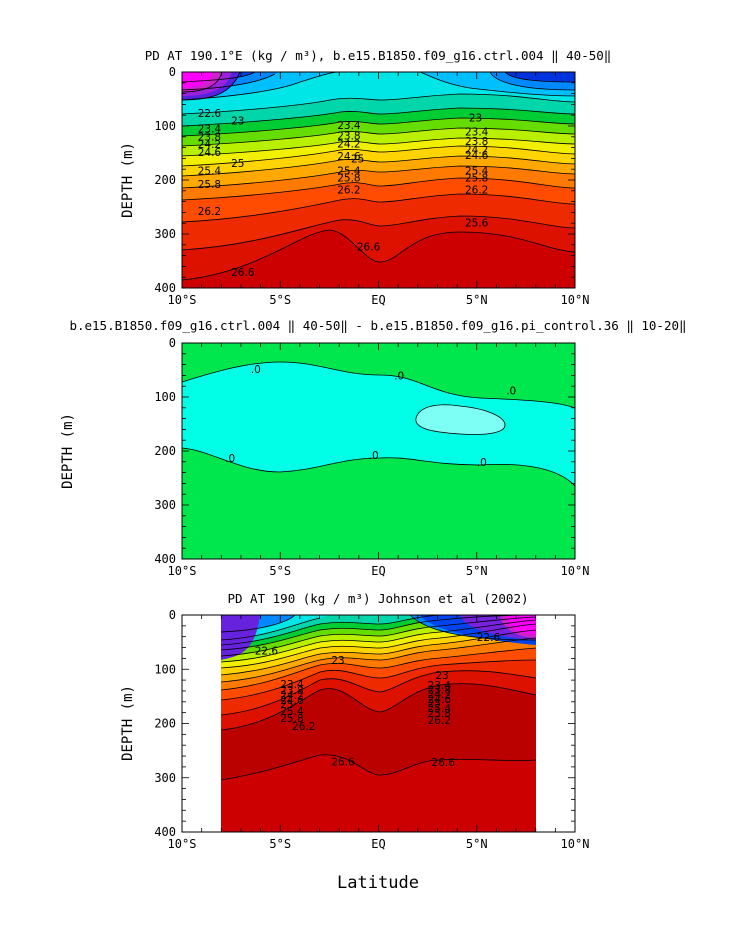  Describe the element at coordinates (477, 223) in the screenshot. I see `contour-label: 25.6` at that location.